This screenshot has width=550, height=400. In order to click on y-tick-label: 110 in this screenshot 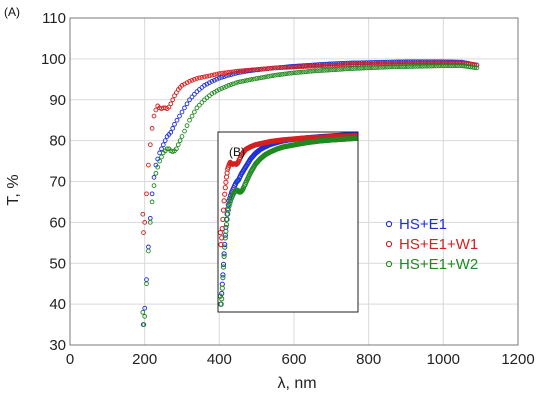, I will do `click(54, 18)`.